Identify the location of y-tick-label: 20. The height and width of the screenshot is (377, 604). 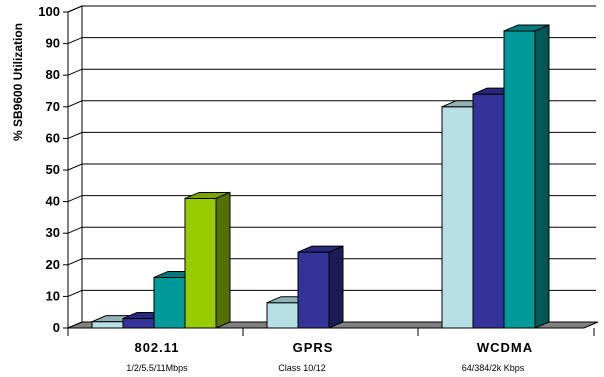
(53, 264).